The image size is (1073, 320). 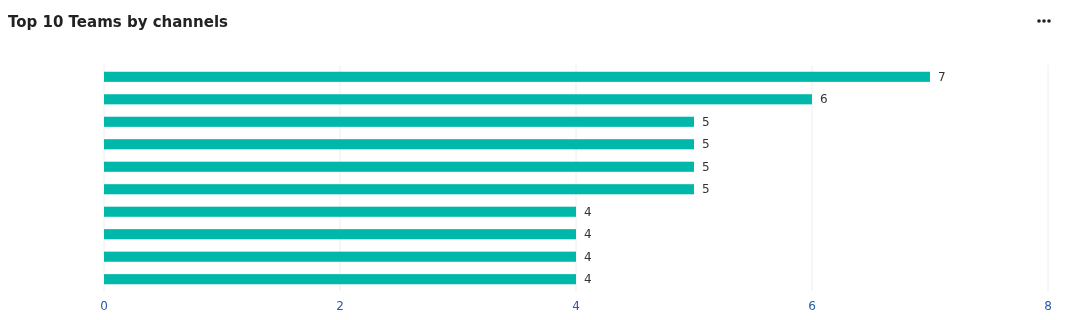 What do you see at coordinates (340, 306) in the screenshot?
I see `x-tick-label: 2` at bounding box center [340, 306].